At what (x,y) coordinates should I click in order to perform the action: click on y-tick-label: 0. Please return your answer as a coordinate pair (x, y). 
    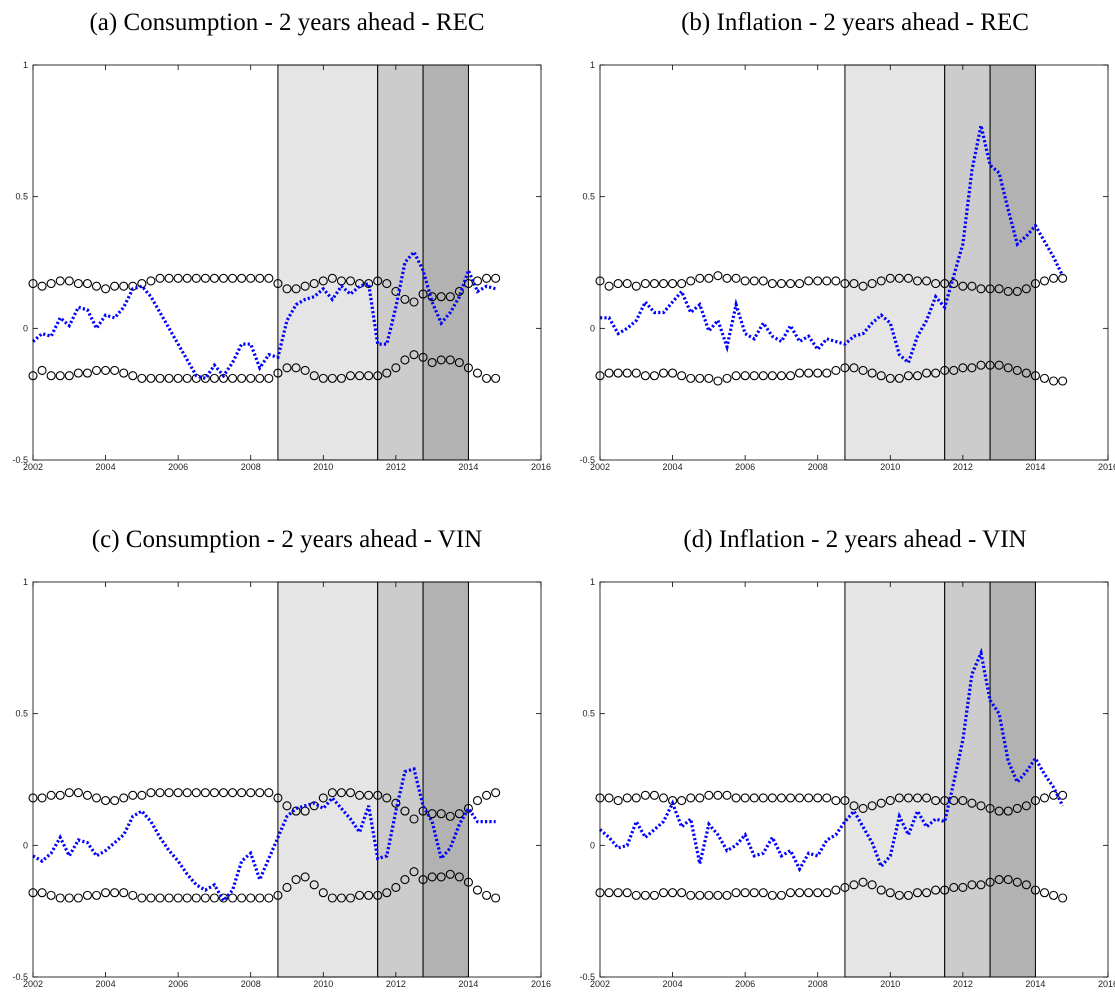
    Looking at the image, I should click on (592, 845).